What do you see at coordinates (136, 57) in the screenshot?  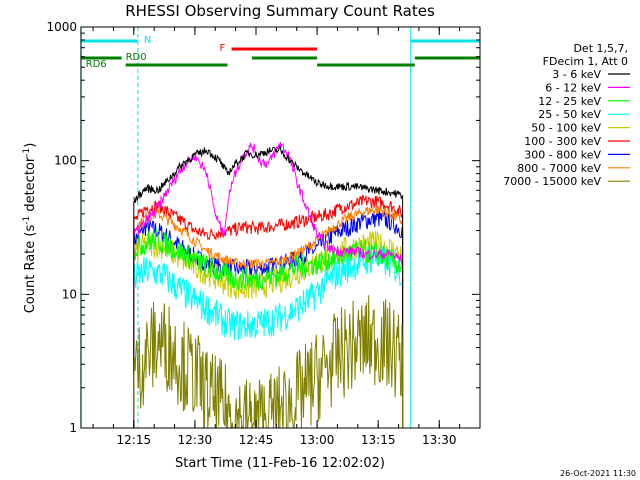 I see `flag-rd0-label: RD0` at bounding box center [136, 57].